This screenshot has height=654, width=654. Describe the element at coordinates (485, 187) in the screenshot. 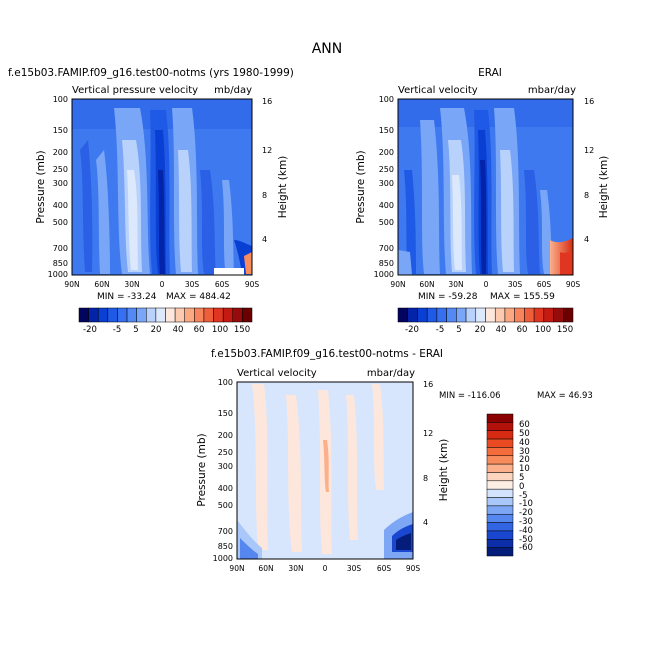

I see `panel-erai-field` at that location.